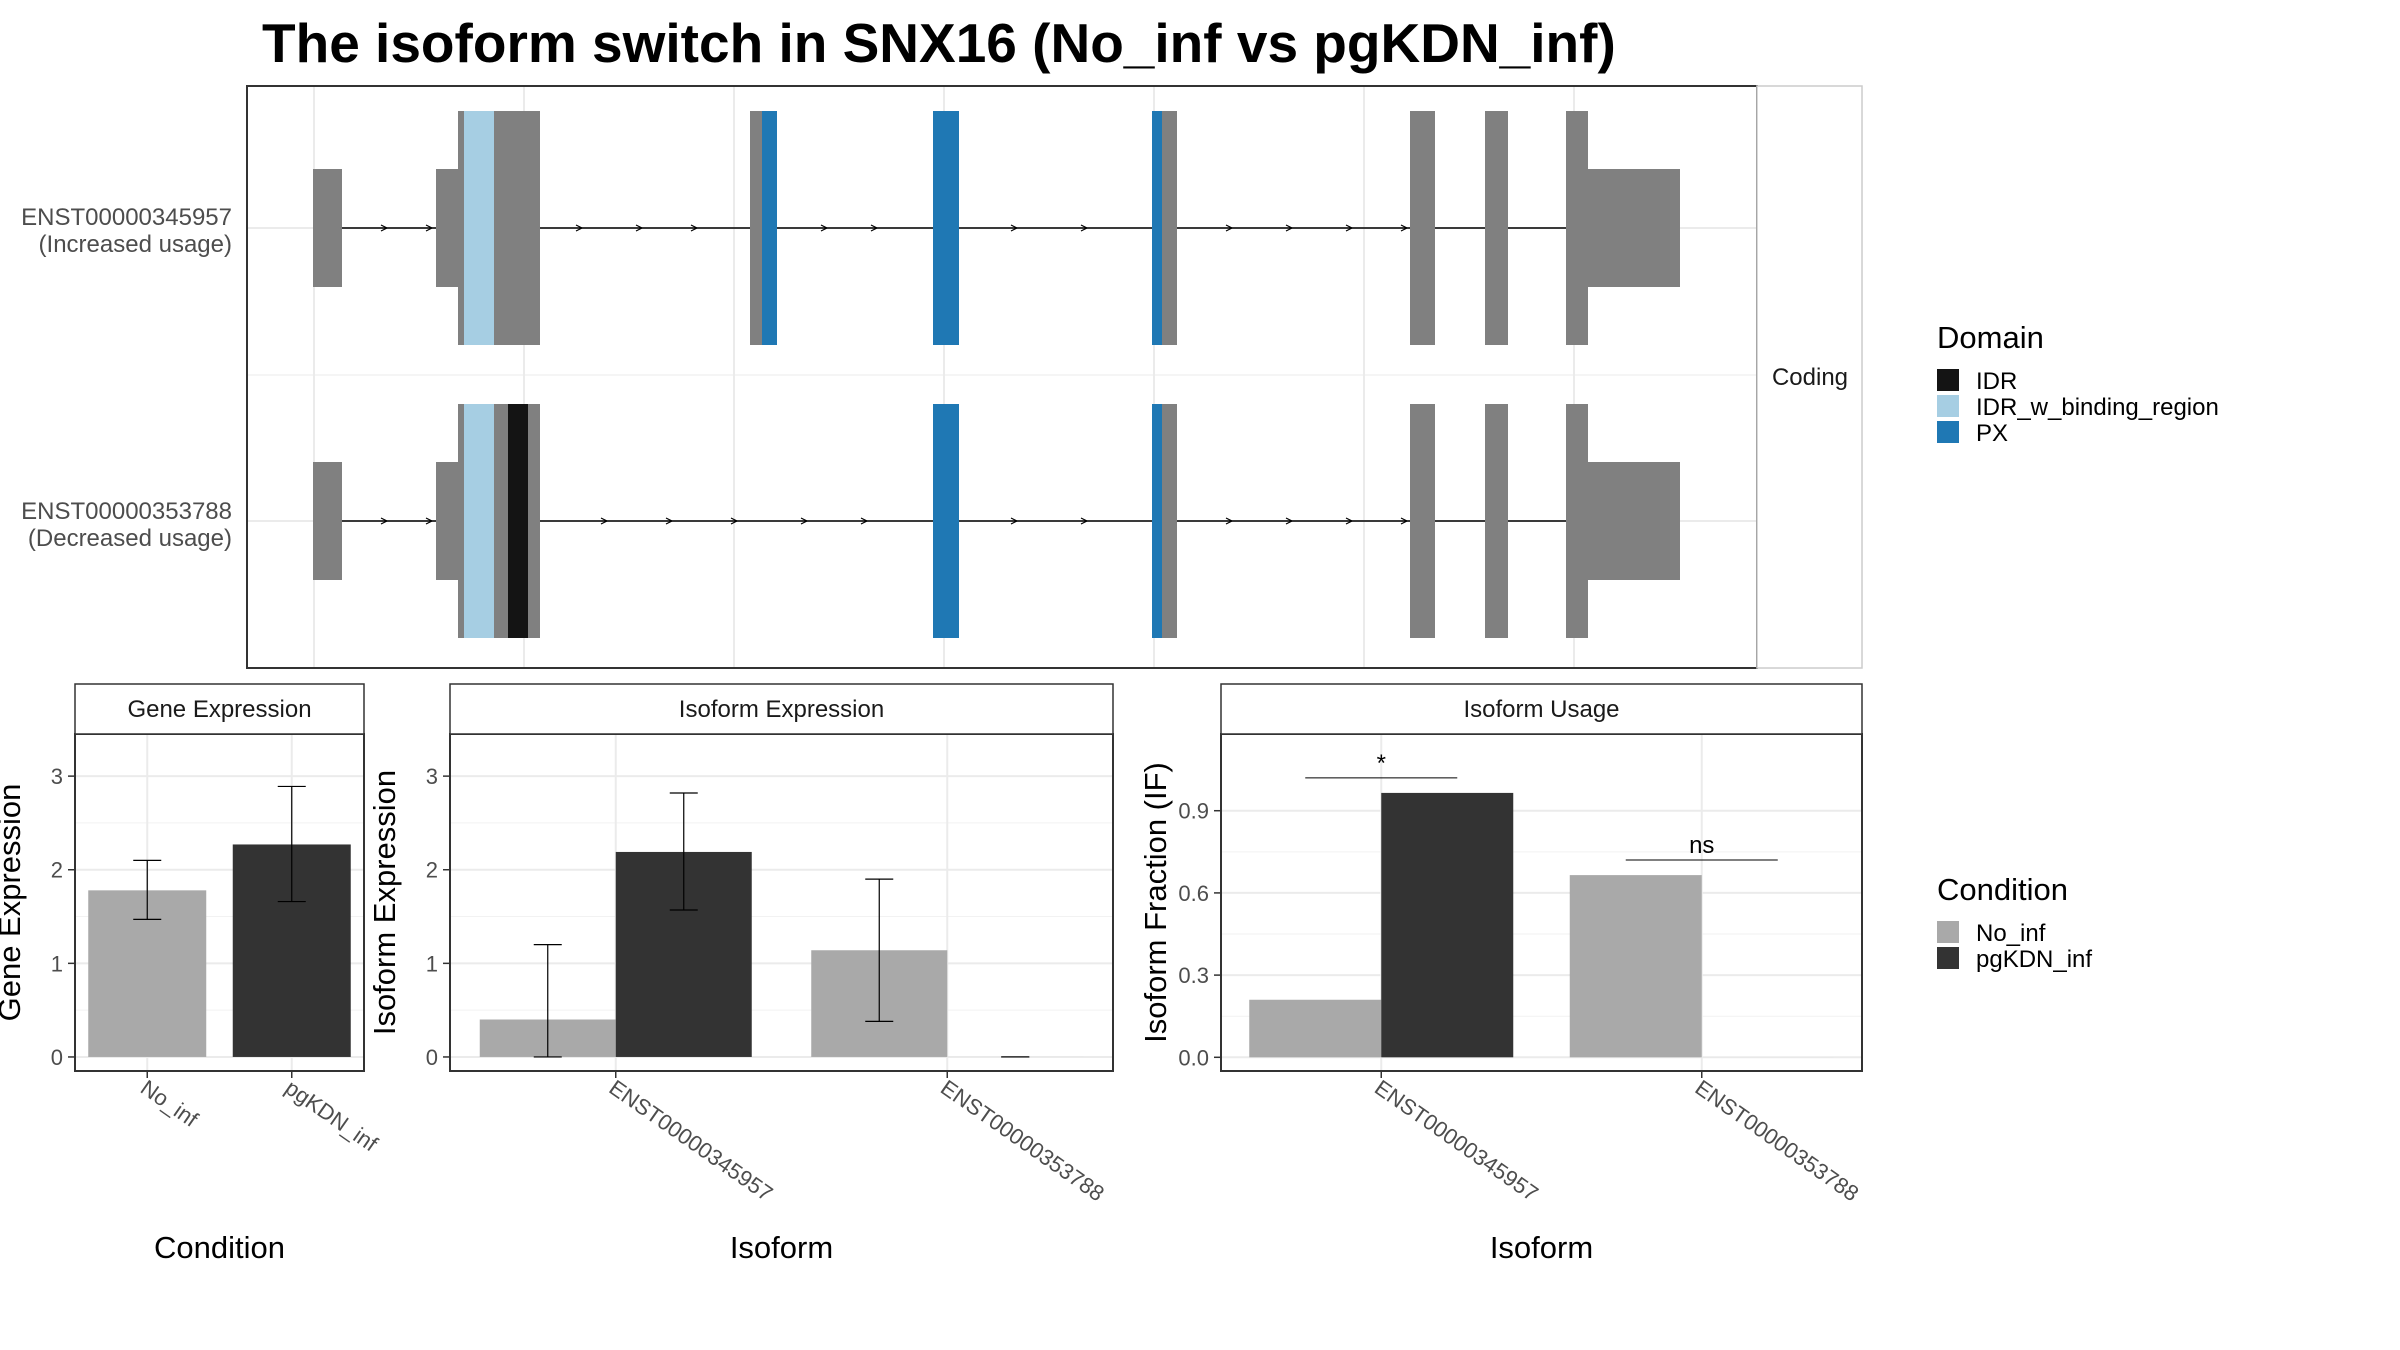  Describe the element at coordinates (1990, 337) in the screenshot. I see `domain-legend-title: Domain` at that location.